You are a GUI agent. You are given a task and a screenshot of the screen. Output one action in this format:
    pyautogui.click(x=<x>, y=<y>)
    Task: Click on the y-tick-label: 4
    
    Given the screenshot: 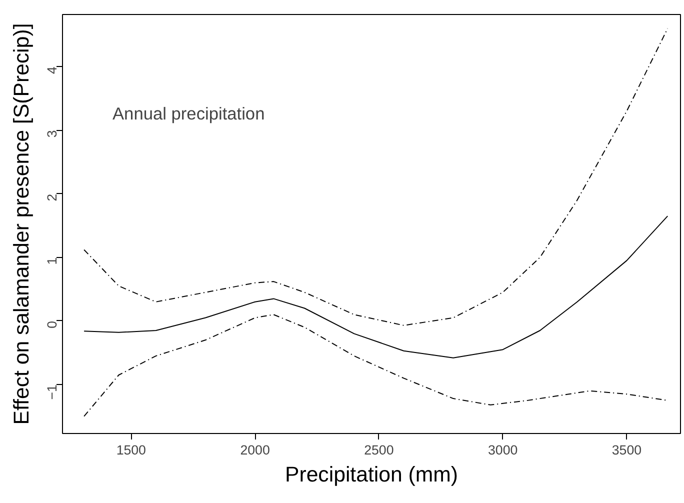 What is the action you would take?
    pyautogui.click(x=52, y=70)
    